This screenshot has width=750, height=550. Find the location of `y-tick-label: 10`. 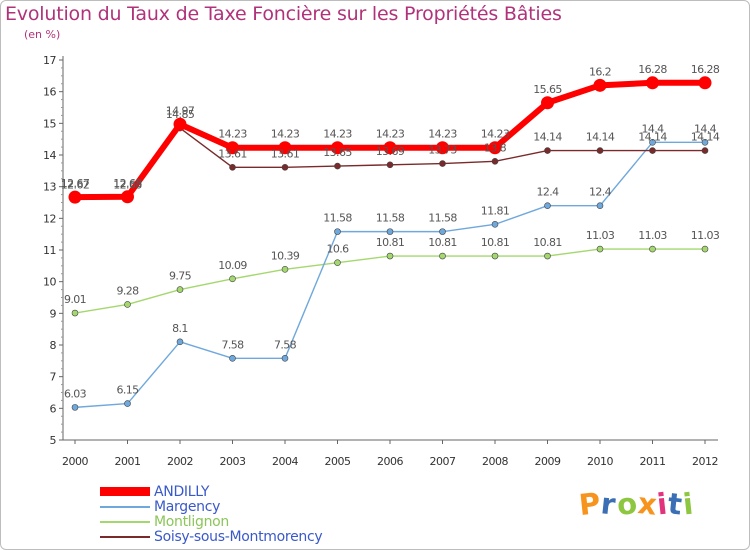

y-tick-label: 10 is located at coordinates (49, 282).